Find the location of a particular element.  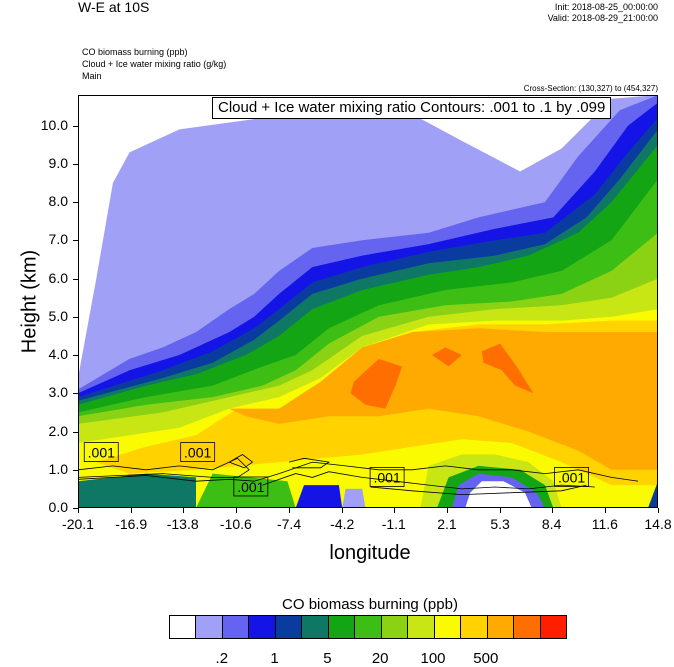

x-tick-label: -7.4 is located at coordinates (289, 524).